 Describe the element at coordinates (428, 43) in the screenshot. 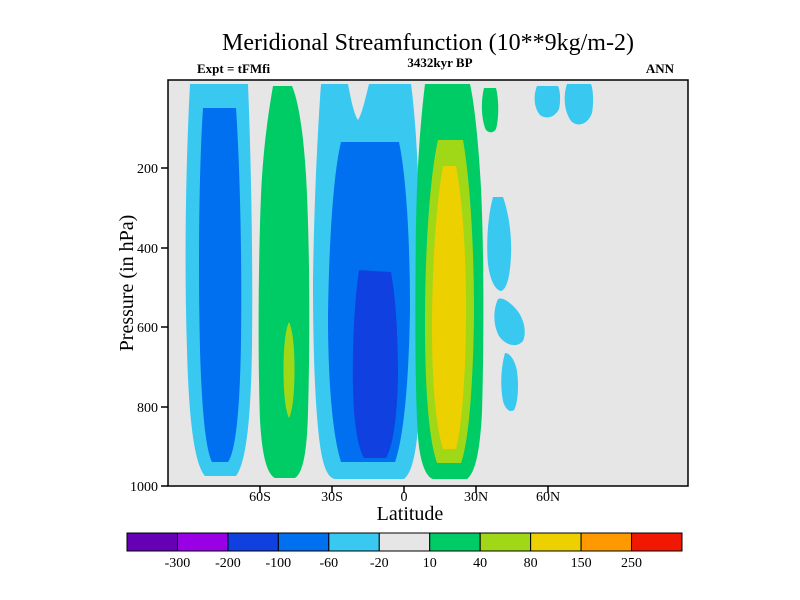

I see `chart-title: Meridional Streamfunction (10**9kg/m-2)` at that location.